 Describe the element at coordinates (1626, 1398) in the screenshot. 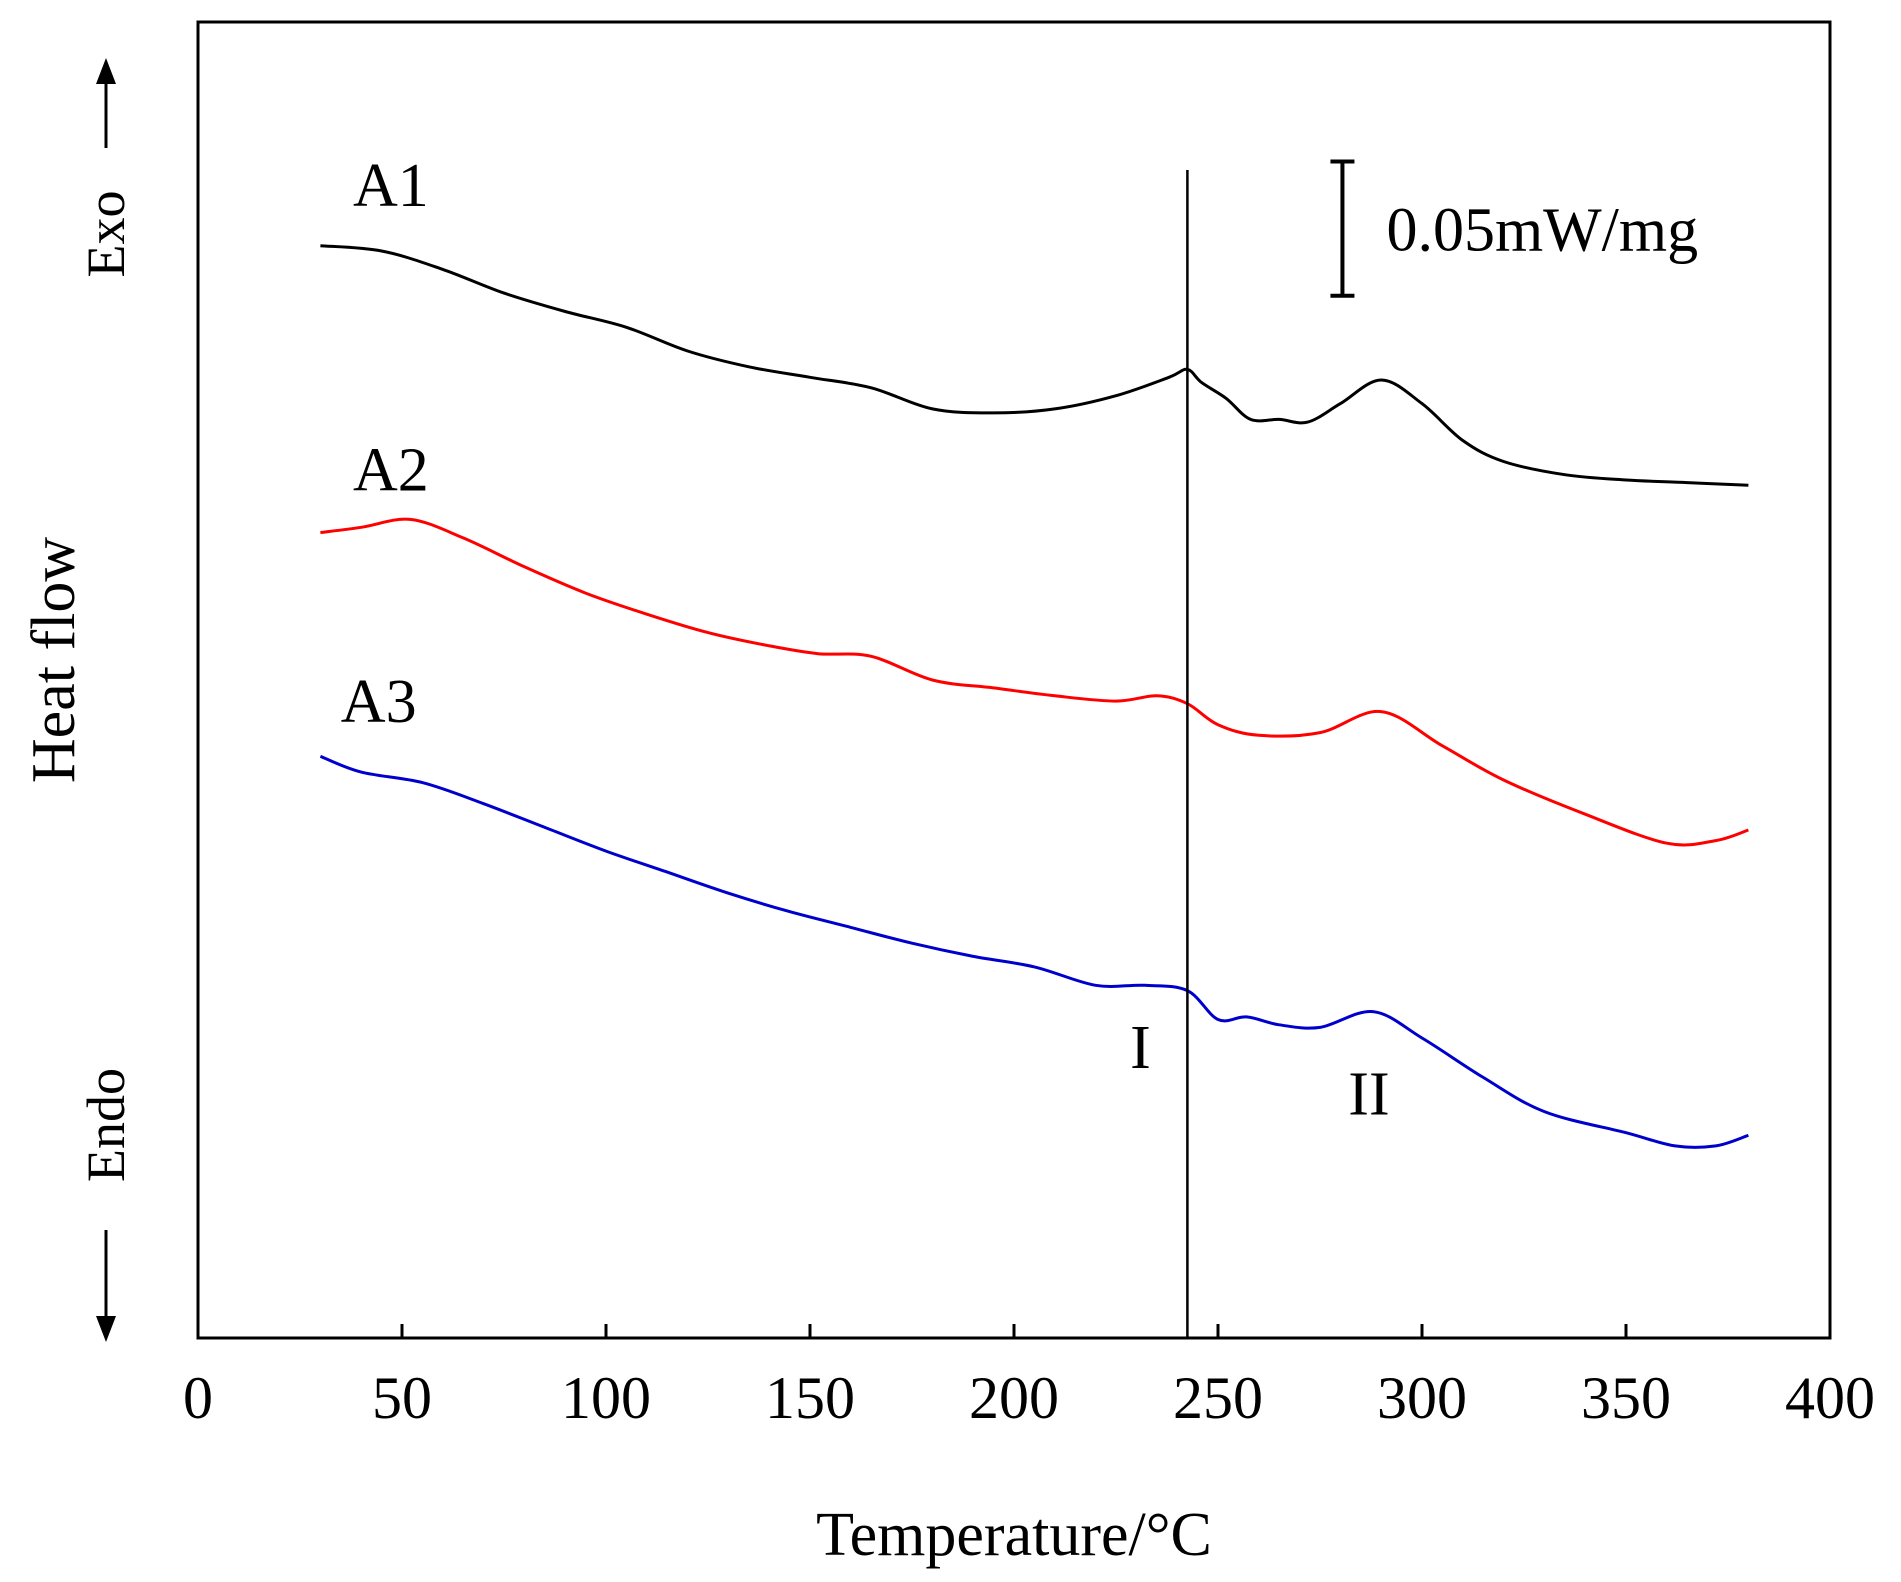

I see `x-tick-label: 350` at that location.